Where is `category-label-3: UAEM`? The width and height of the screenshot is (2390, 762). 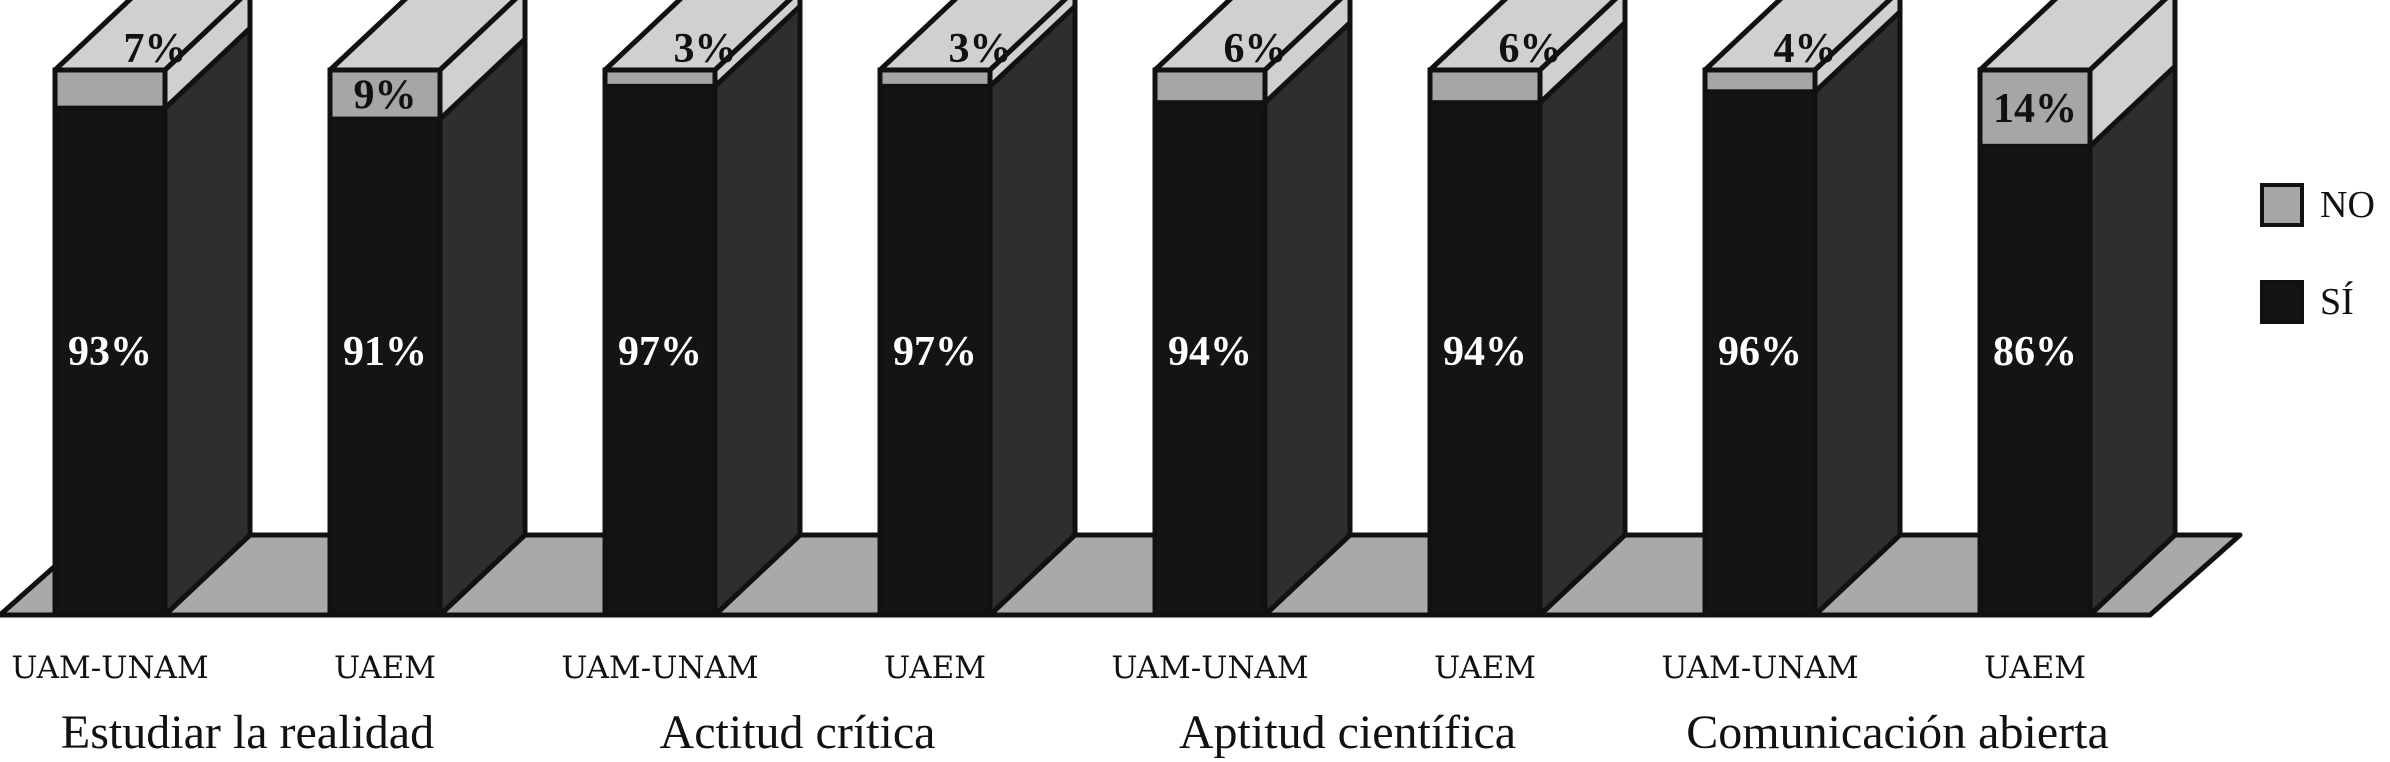
category-label-3: UAEM is located at coordinates (935, 668).